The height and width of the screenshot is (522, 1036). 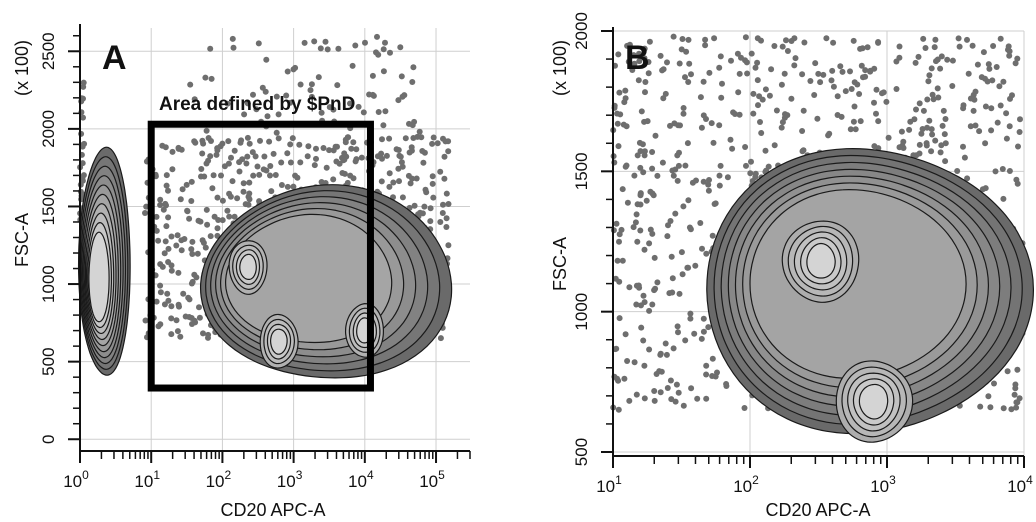 What do you see at coordinates (48, 284) in the screenshot?
I see `panel-a-y-tick-label: 1000` at bounding box center [48, 284].